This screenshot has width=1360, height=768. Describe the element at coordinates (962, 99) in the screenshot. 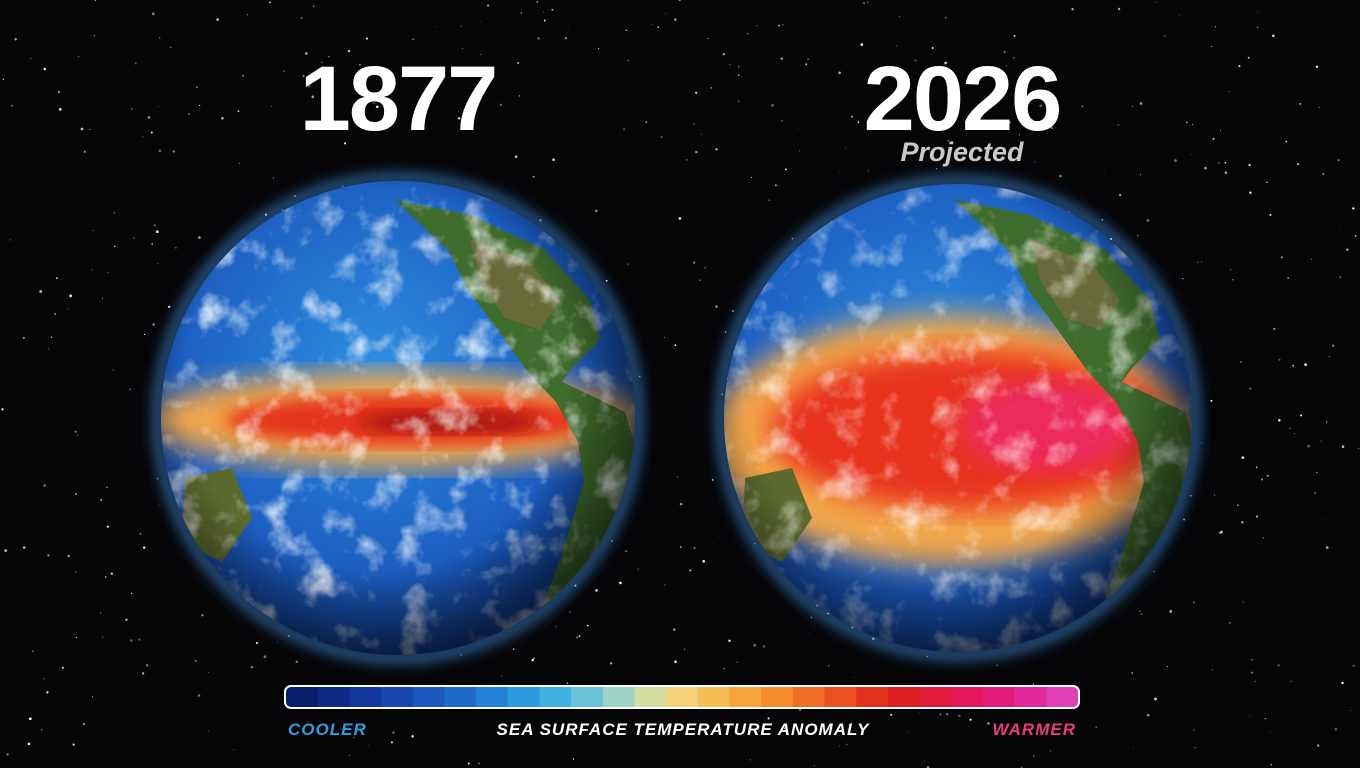

I see `year-label: 2026` at that location.